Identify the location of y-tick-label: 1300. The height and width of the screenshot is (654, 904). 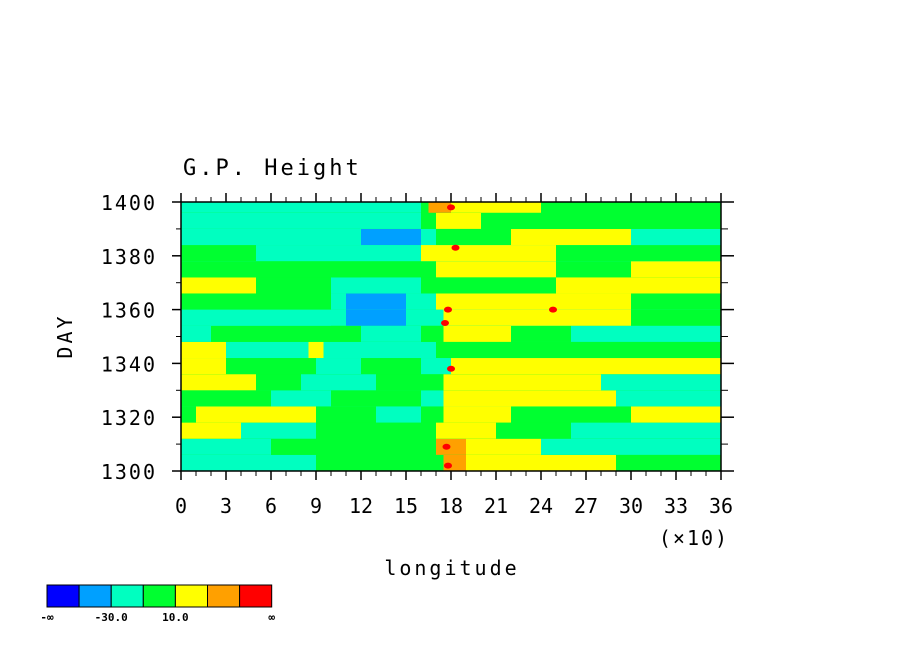
(129, 472).